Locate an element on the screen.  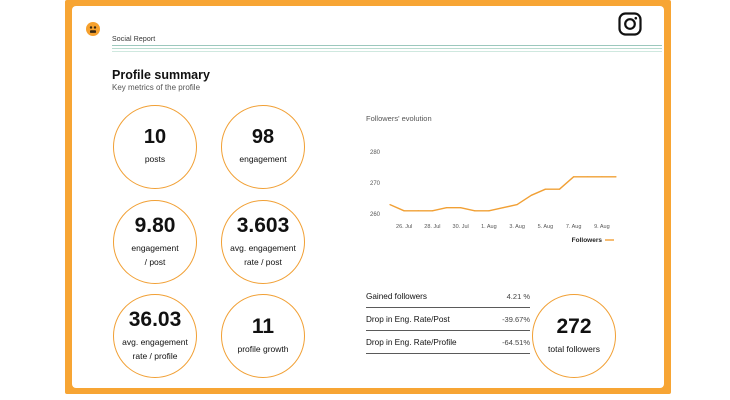
x-tick-label: 26. Jul is located at coordinates (404, 227).